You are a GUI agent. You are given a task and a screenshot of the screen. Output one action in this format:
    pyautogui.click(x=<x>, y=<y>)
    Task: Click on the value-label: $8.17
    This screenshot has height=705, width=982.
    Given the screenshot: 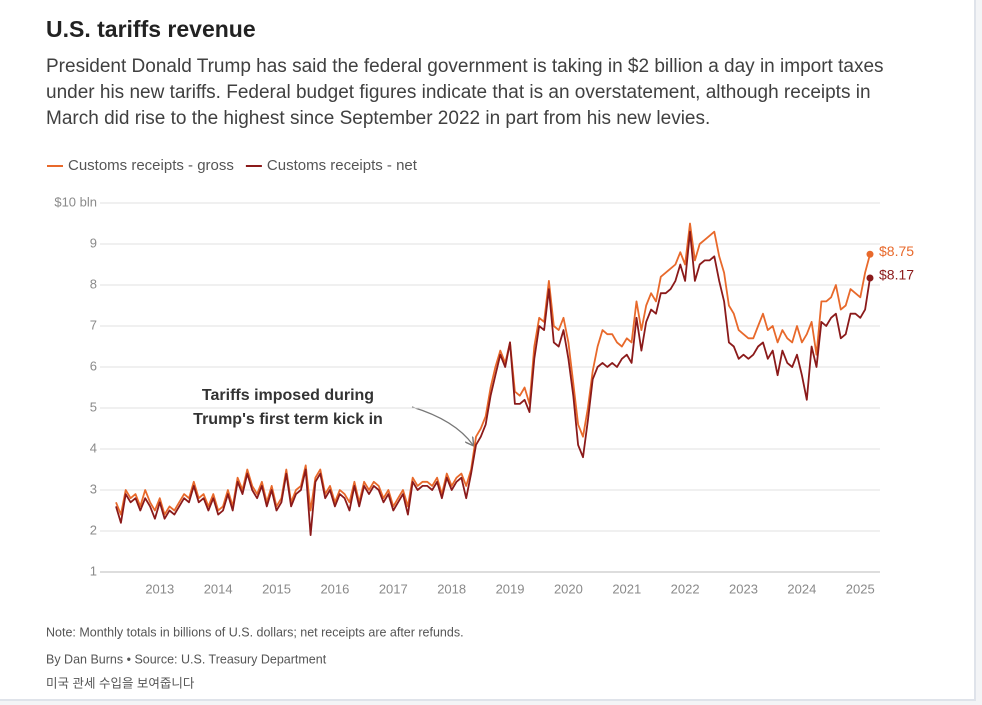 What is the action you would take?
    pyautogui.click(x=896, y=275)
    